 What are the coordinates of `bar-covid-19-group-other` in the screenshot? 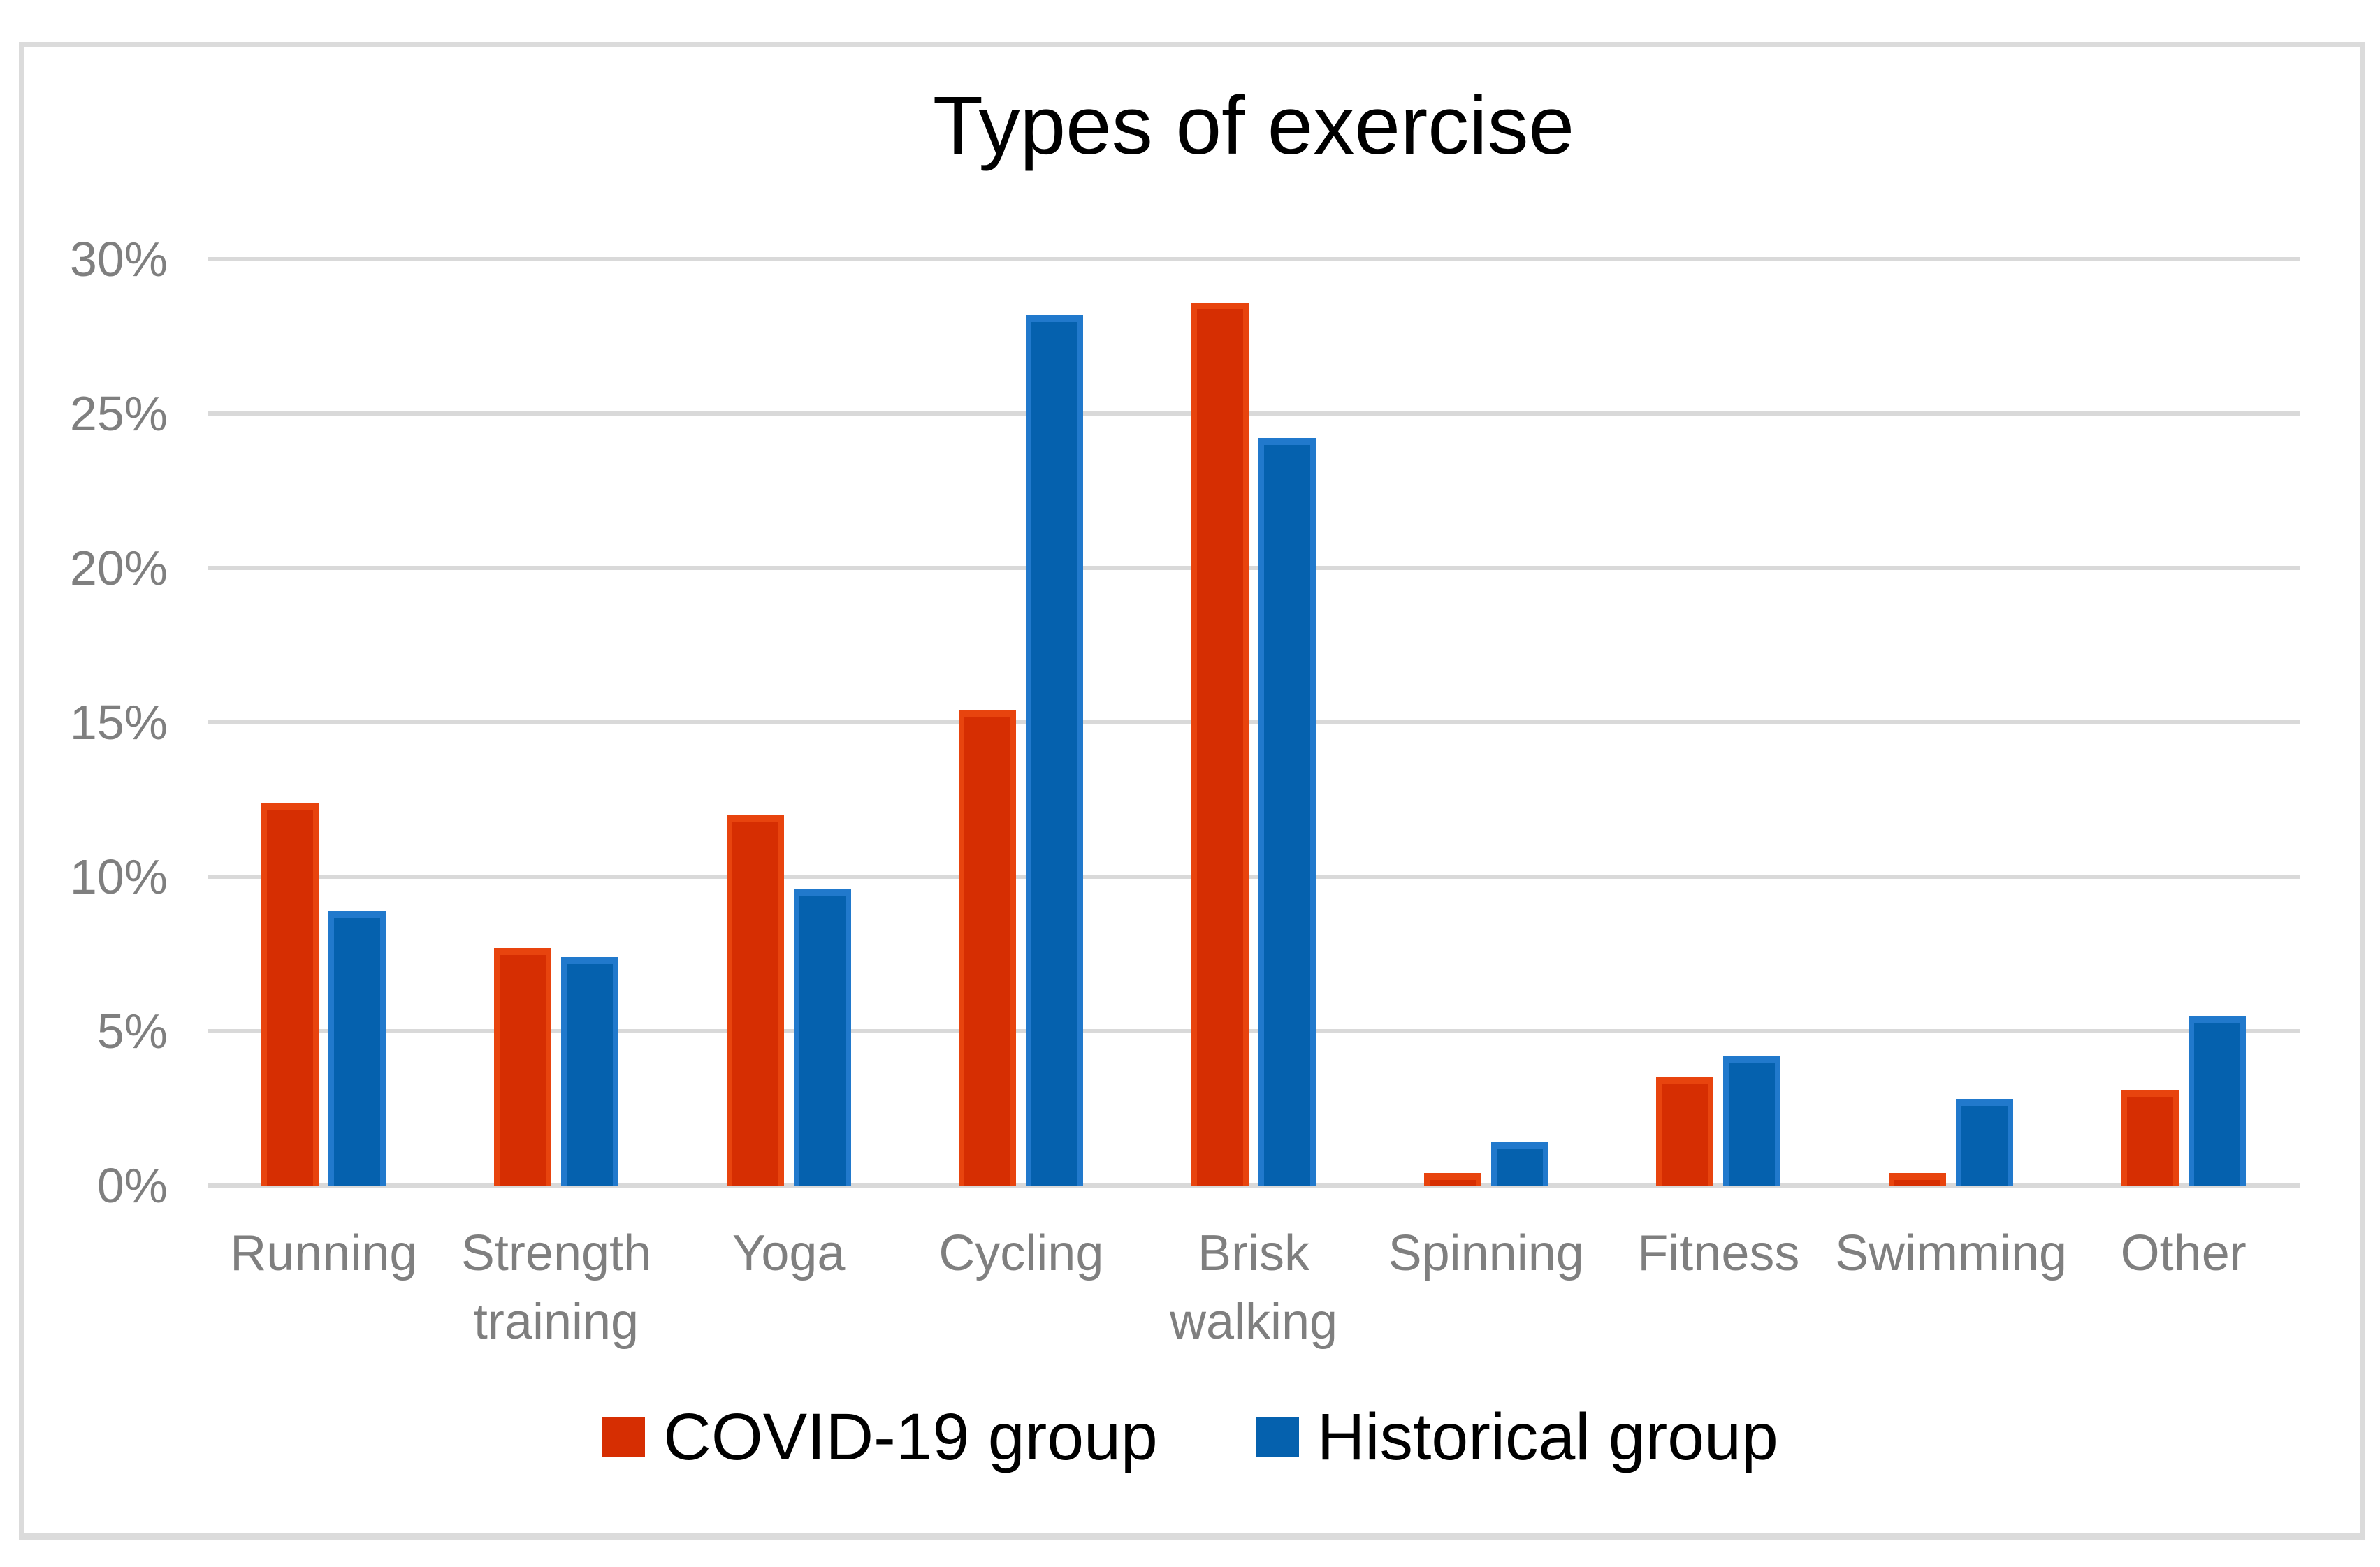 It's located at (2150, 1138).